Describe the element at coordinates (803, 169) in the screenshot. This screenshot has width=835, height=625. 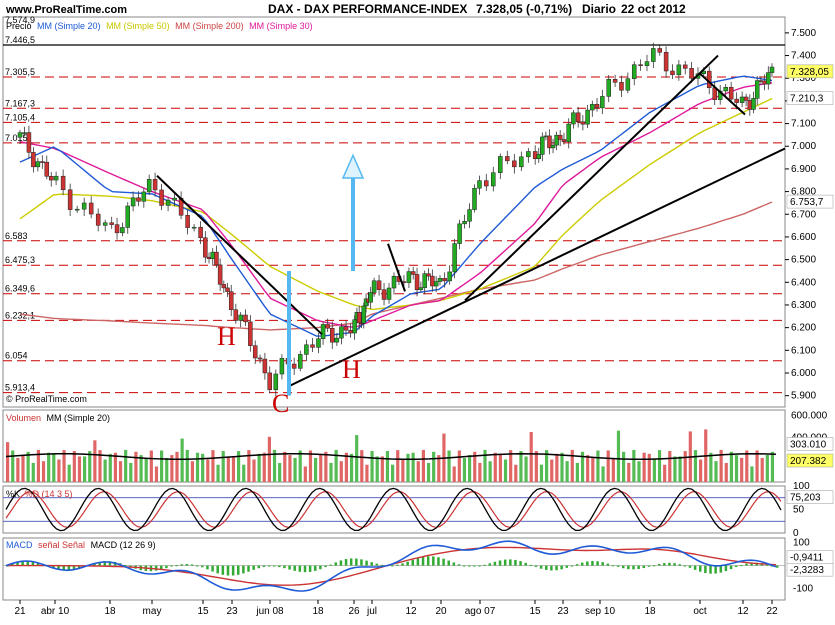
I see `price-tick-label: 6.900` at that location.